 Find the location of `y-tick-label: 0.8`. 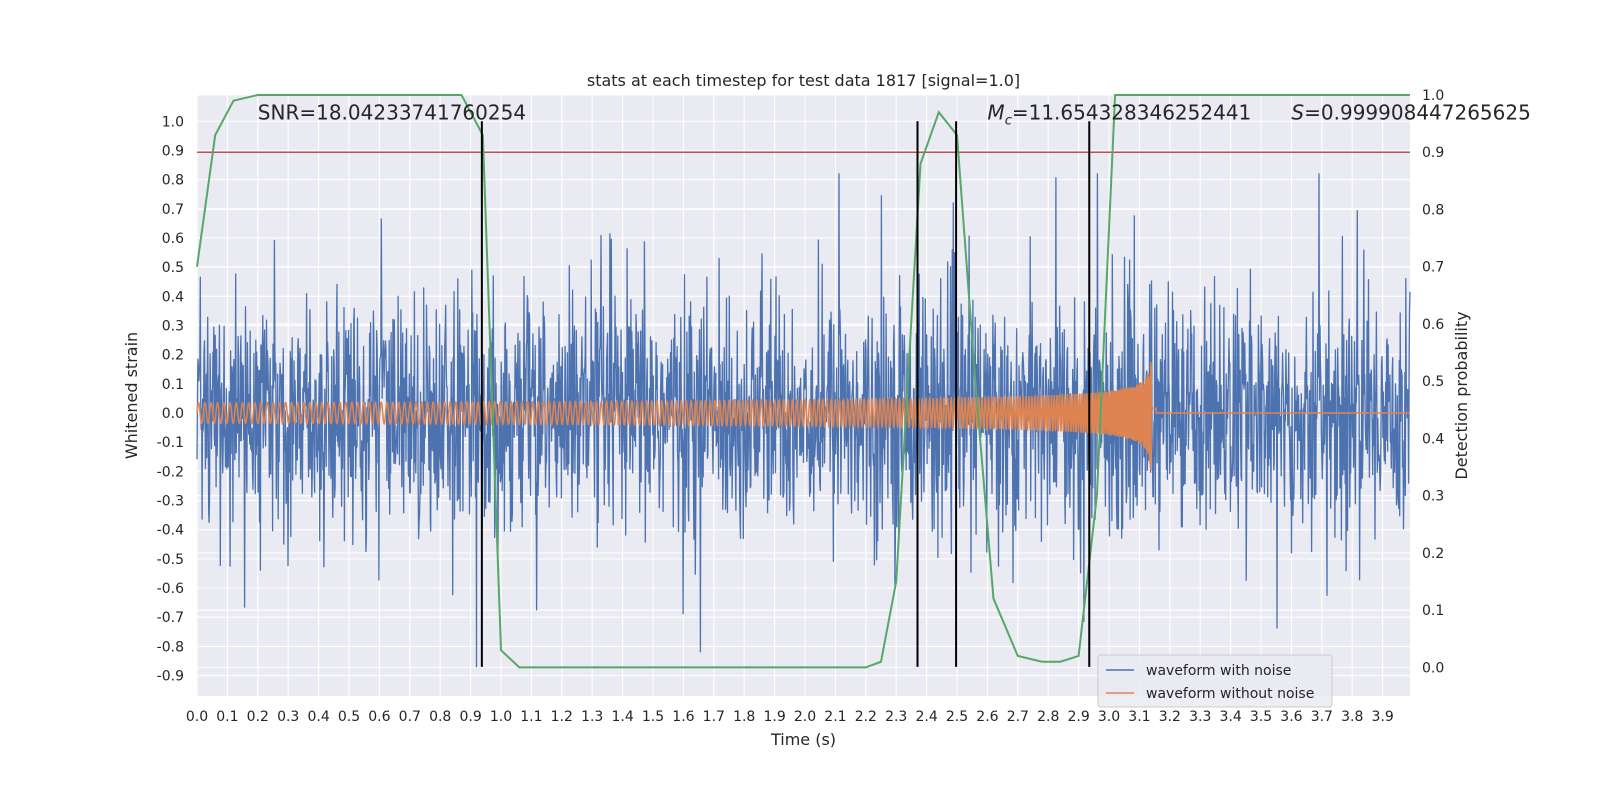

y-tick-label: 0.8 is located at coordinates (173, 181).